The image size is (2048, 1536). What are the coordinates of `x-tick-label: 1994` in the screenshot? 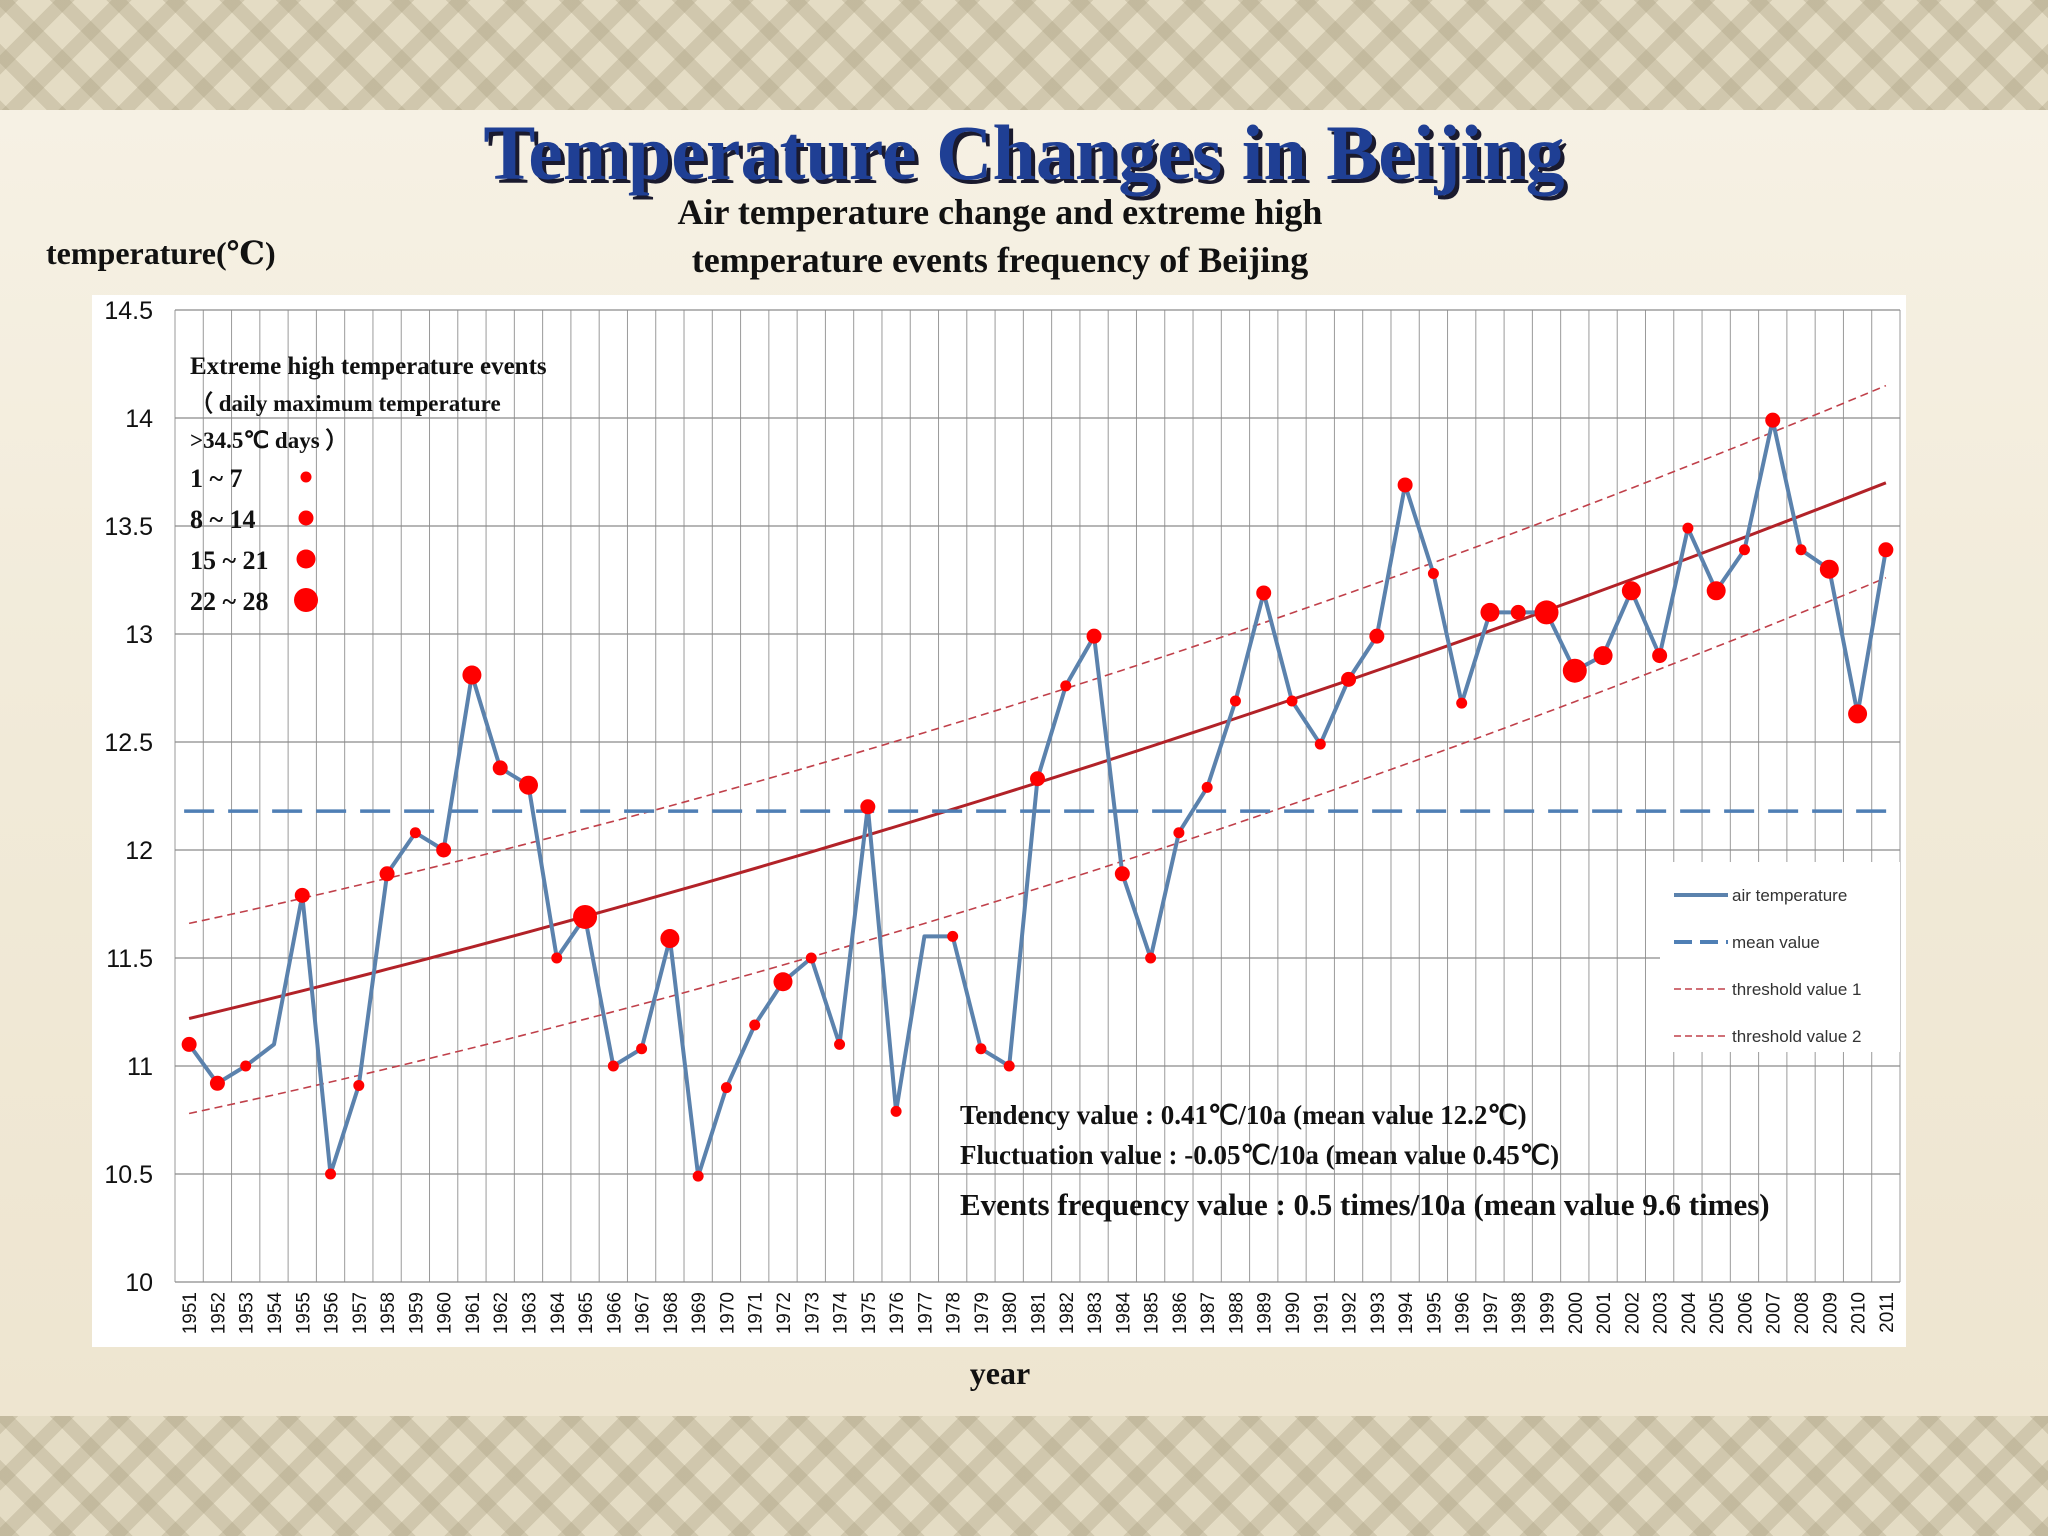 It's located at (1406, 1313).